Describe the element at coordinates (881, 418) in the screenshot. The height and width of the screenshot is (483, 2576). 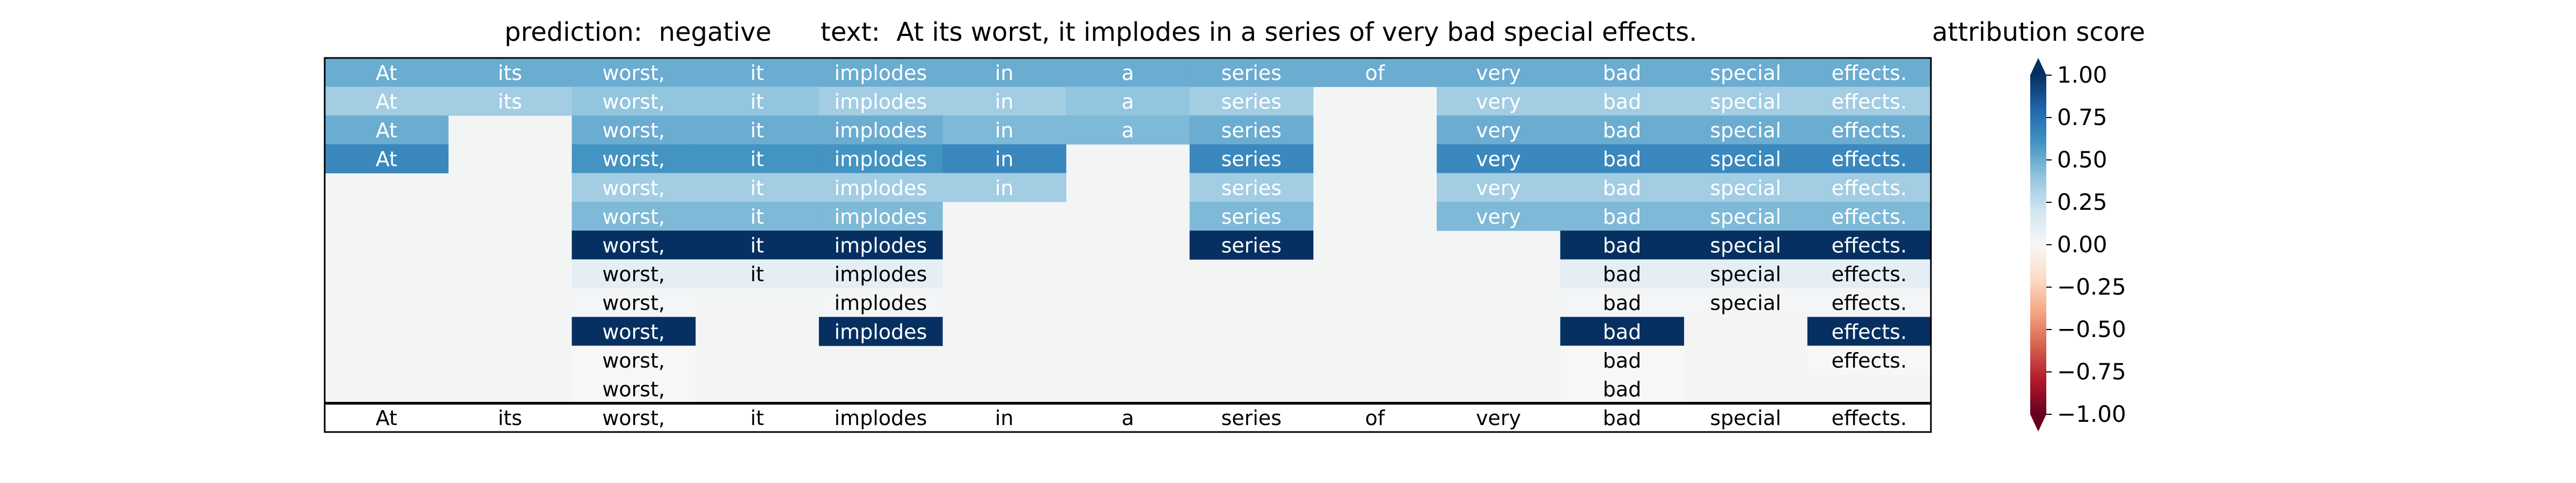
I see `token-axis-label: implodes` at that location.